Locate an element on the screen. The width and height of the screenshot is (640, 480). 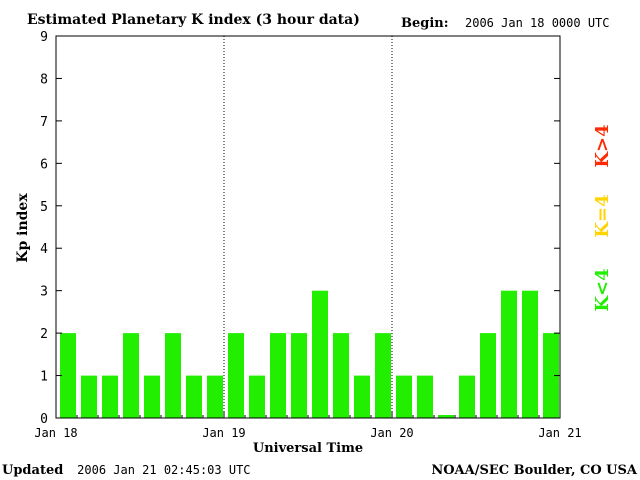
y-tick-label: 3 is located at coordinates (44, 292).